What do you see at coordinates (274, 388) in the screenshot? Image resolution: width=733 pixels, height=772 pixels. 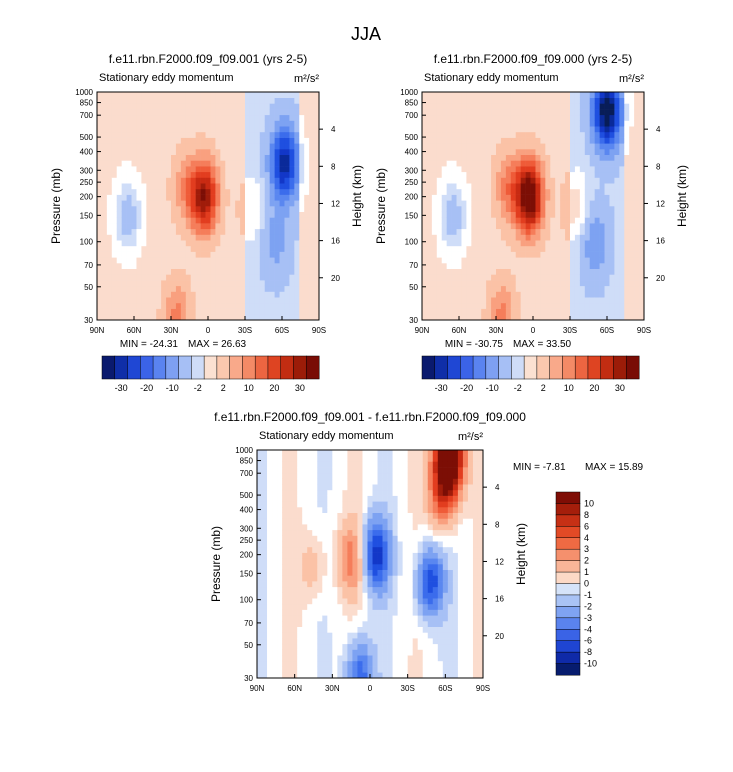 I see `colorbar-label: 20` at bounding box center [274, 388].